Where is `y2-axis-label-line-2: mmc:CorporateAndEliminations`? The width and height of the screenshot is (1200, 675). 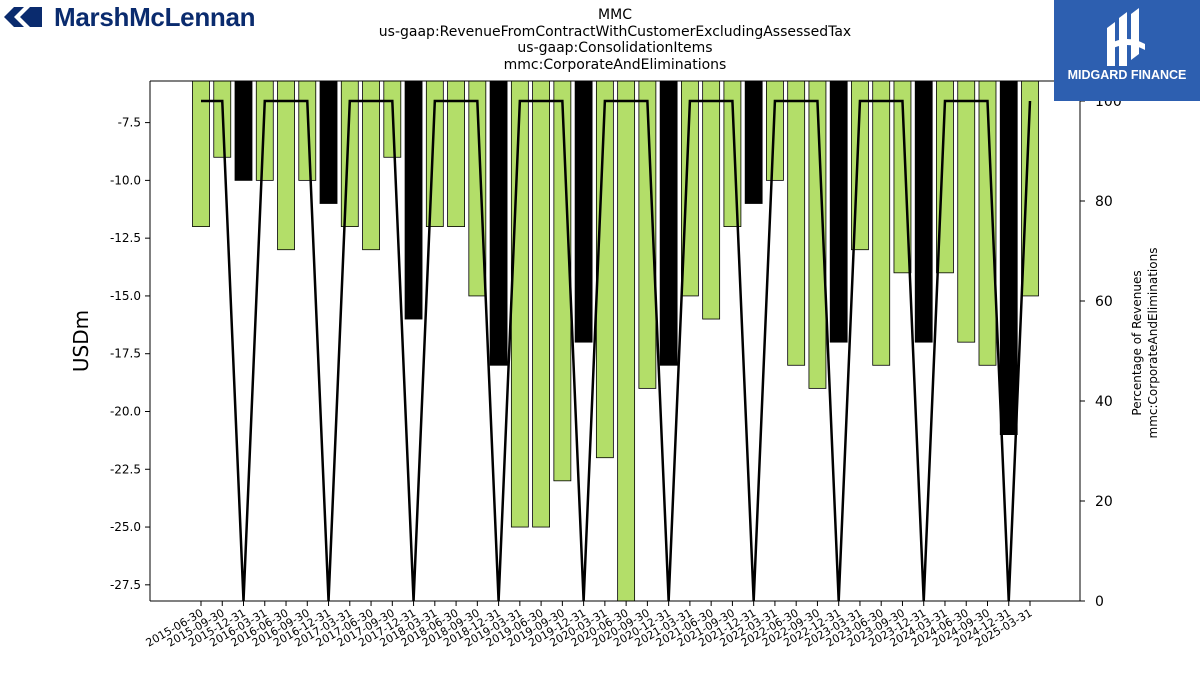 y2-axis-label-line-2: mmc:CorporateAndEliminations is located at coordinates (1153, 343).